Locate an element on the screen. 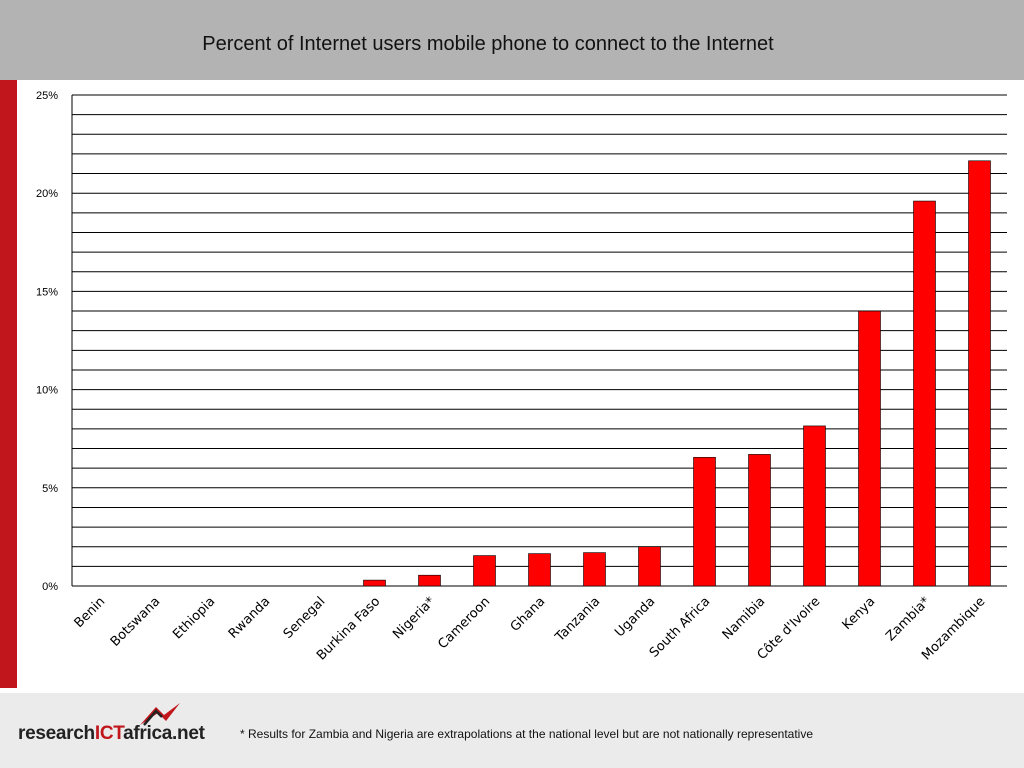 The width and height of the screenshot is (1024, 768). y-tick-label: 10% is located at coordinates (47, 391).